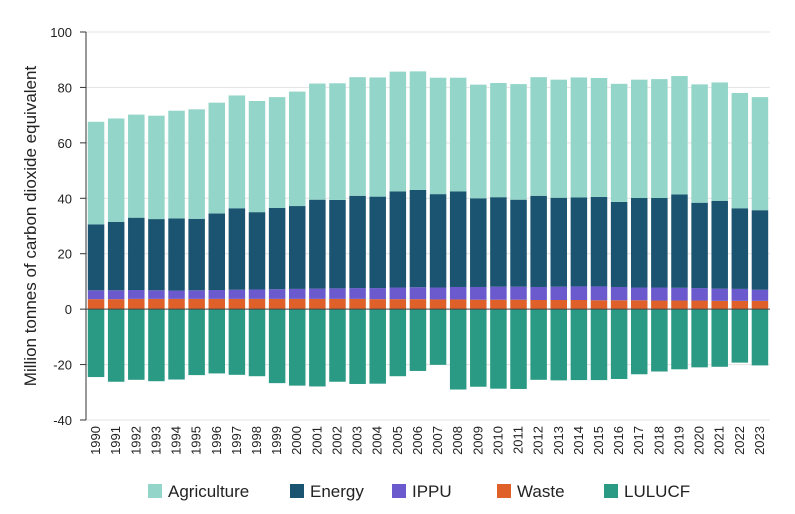  I want to click on bar-lulucf-1994, so click(176, 344).